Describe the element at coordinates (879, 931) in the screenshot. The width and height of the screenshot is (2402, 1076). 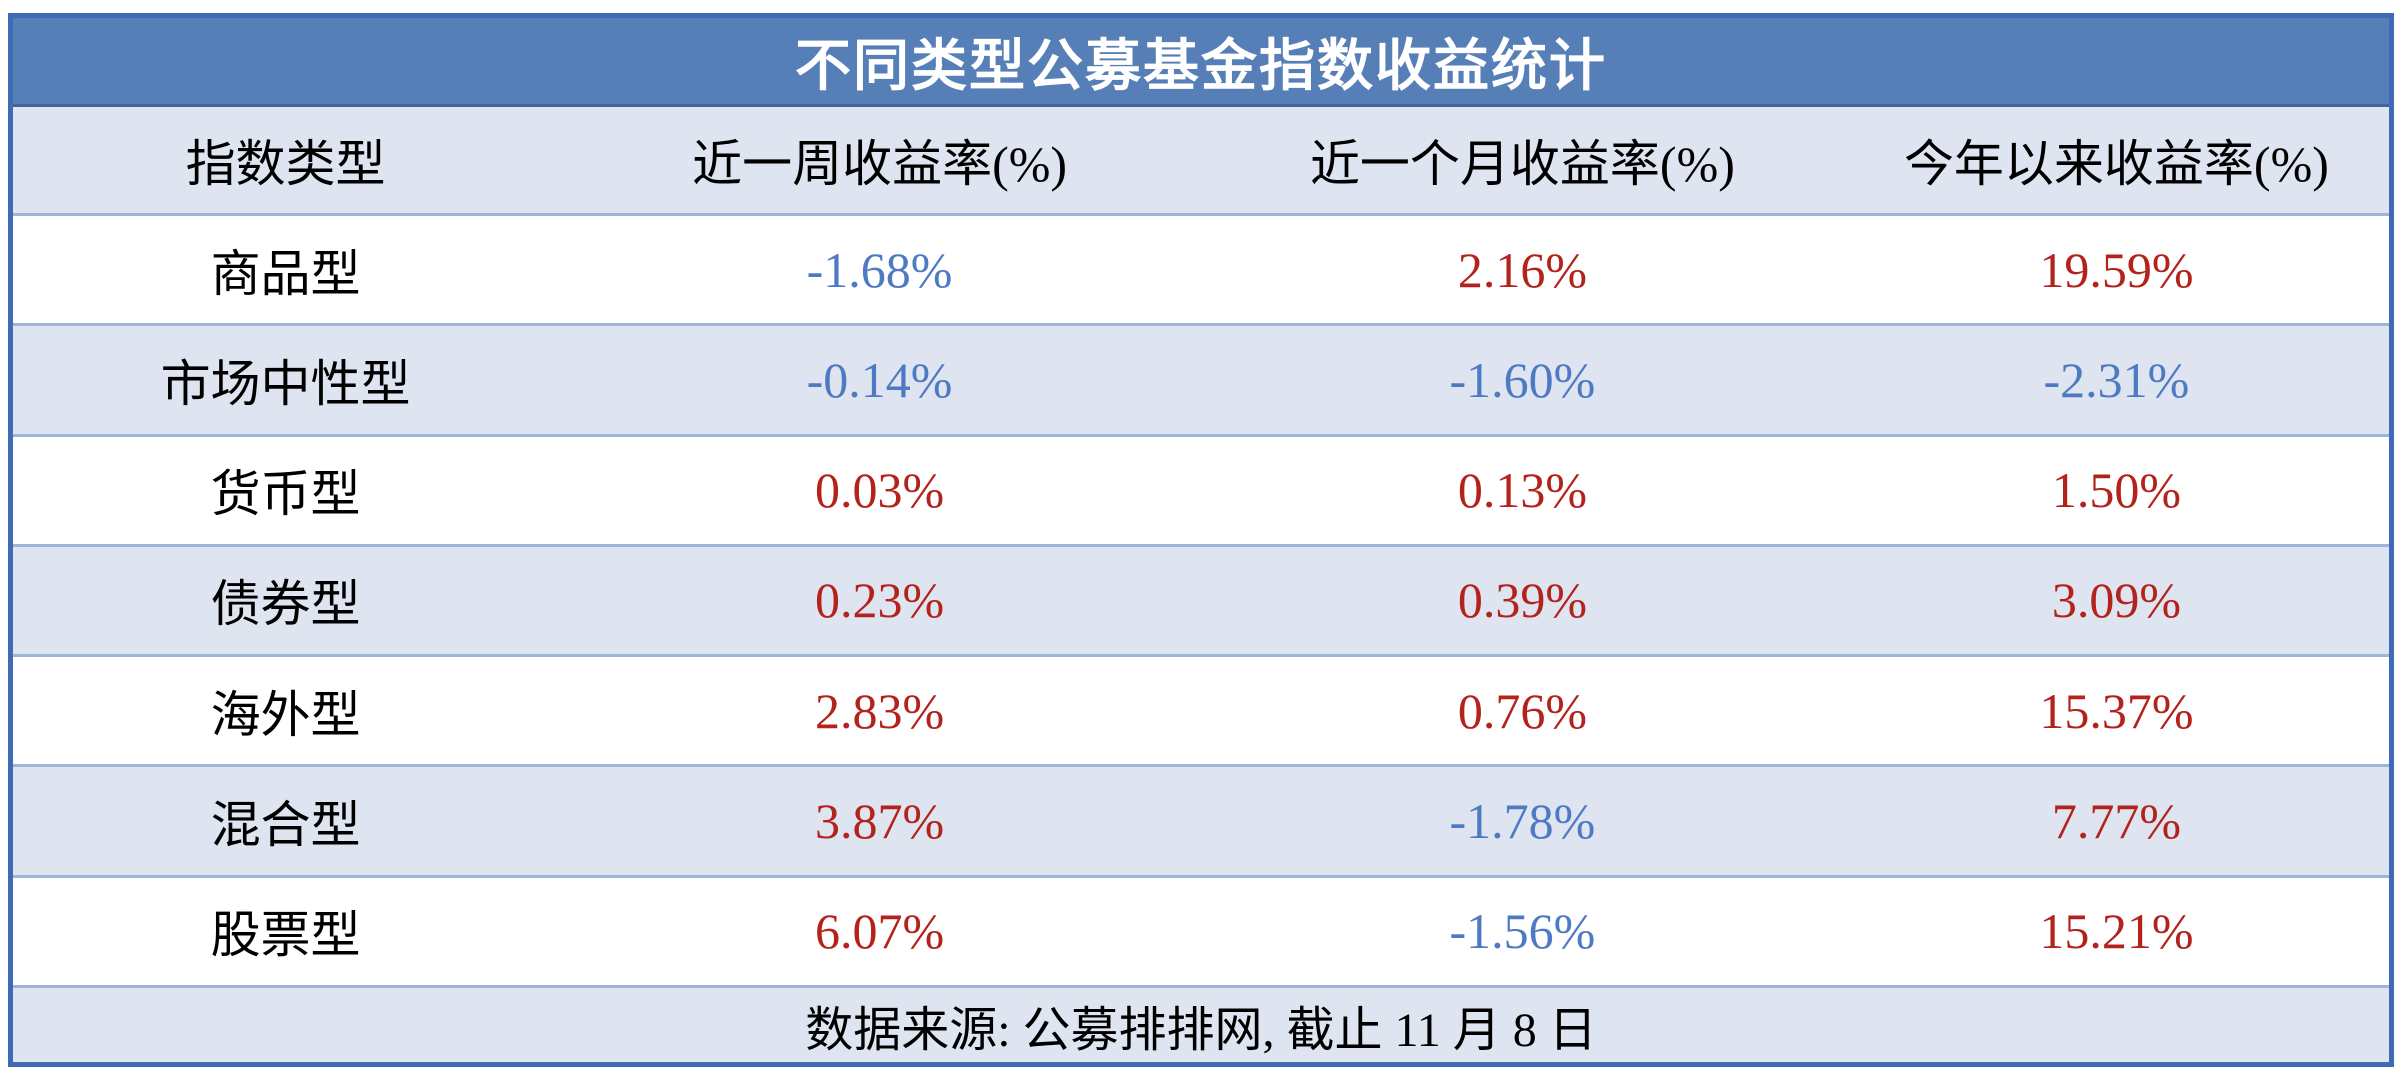
I see `week-return-value: 6.07%` at that location.